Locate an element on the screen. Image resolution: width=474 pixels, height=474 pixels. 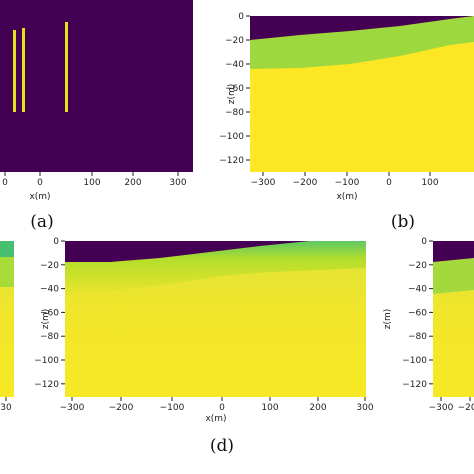
panel-b-caption: (b) is located at coordinates (403, 222).